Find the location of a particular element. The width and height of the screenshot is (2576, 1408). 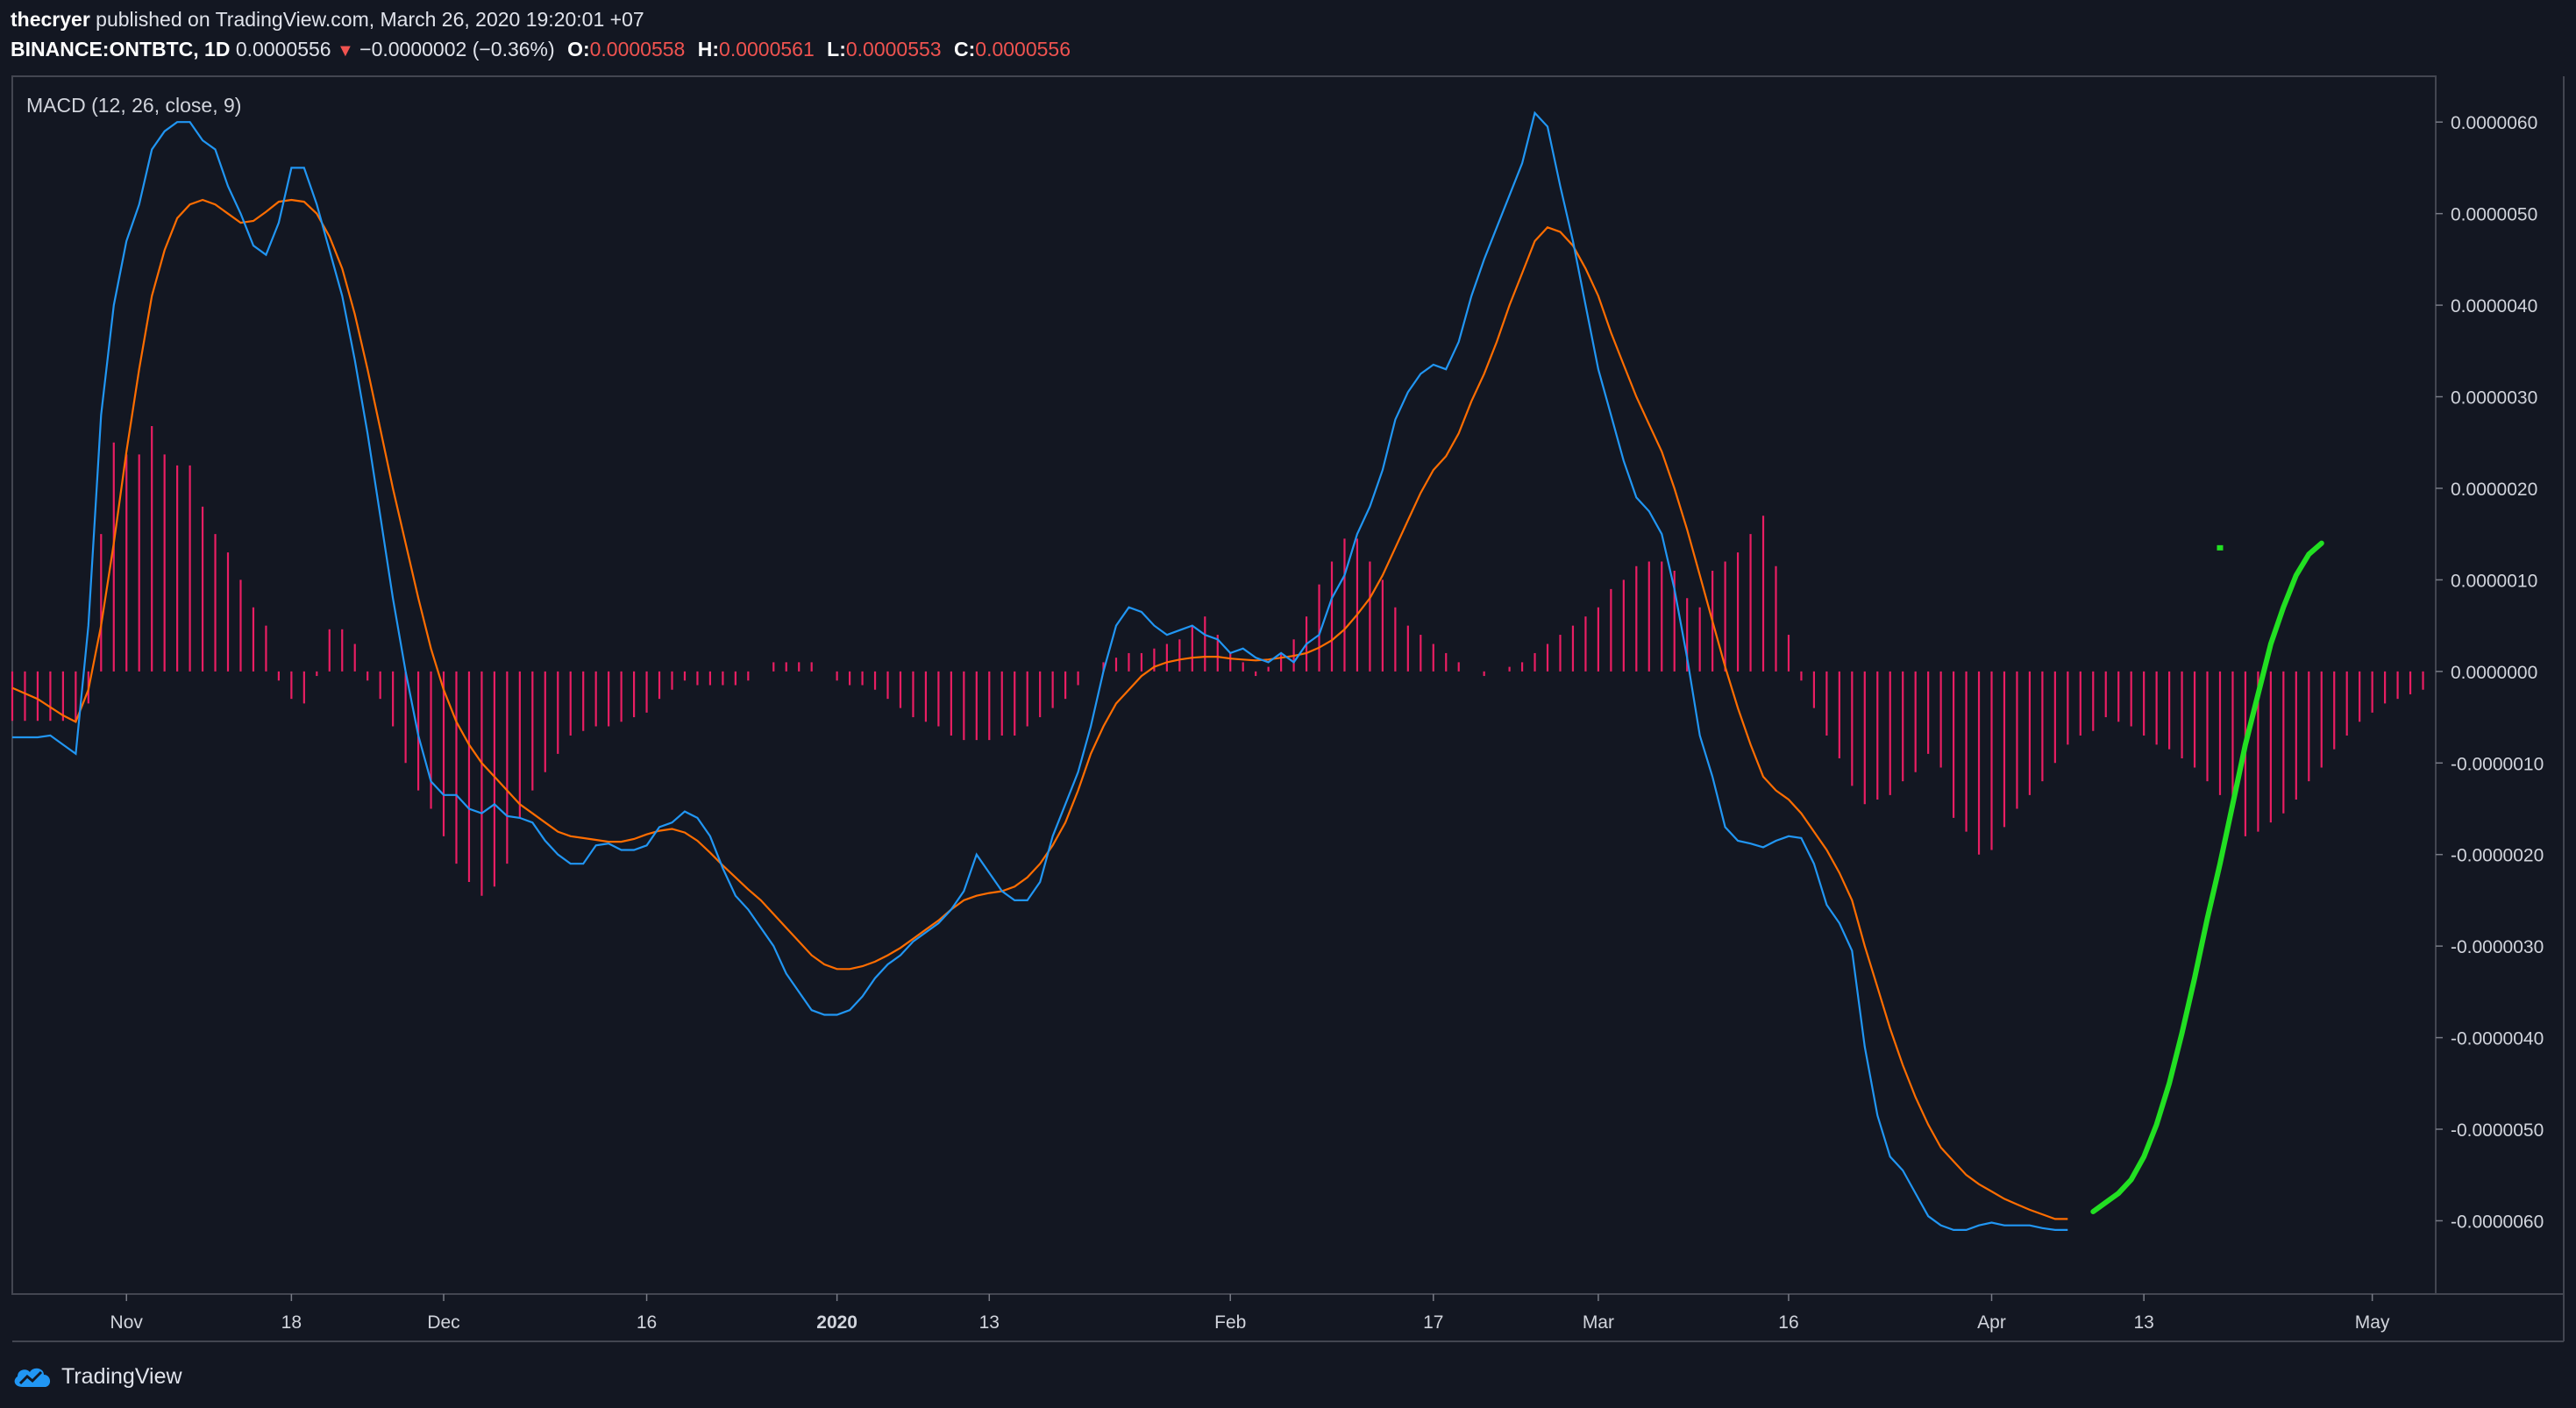

open-label: O: is located at coordinates (578, 49).